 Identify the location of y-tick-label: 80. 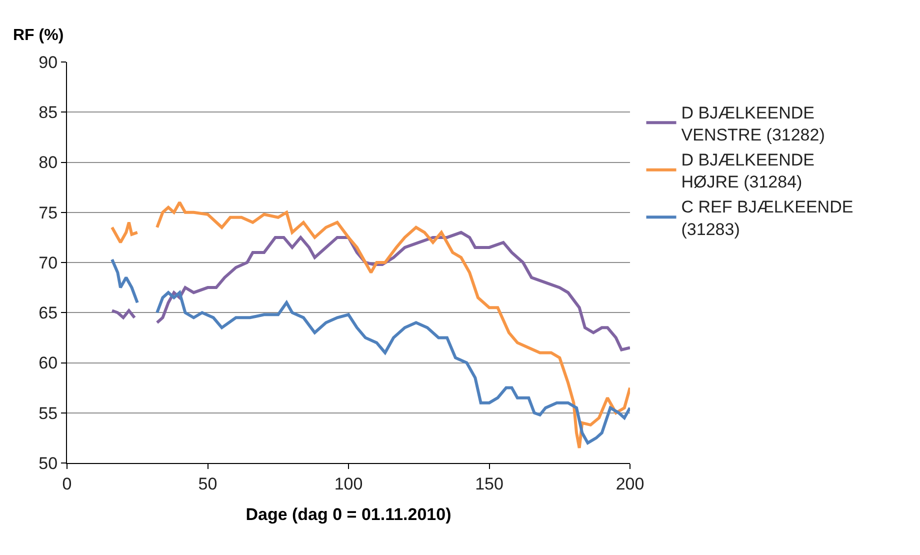
(48, 162).